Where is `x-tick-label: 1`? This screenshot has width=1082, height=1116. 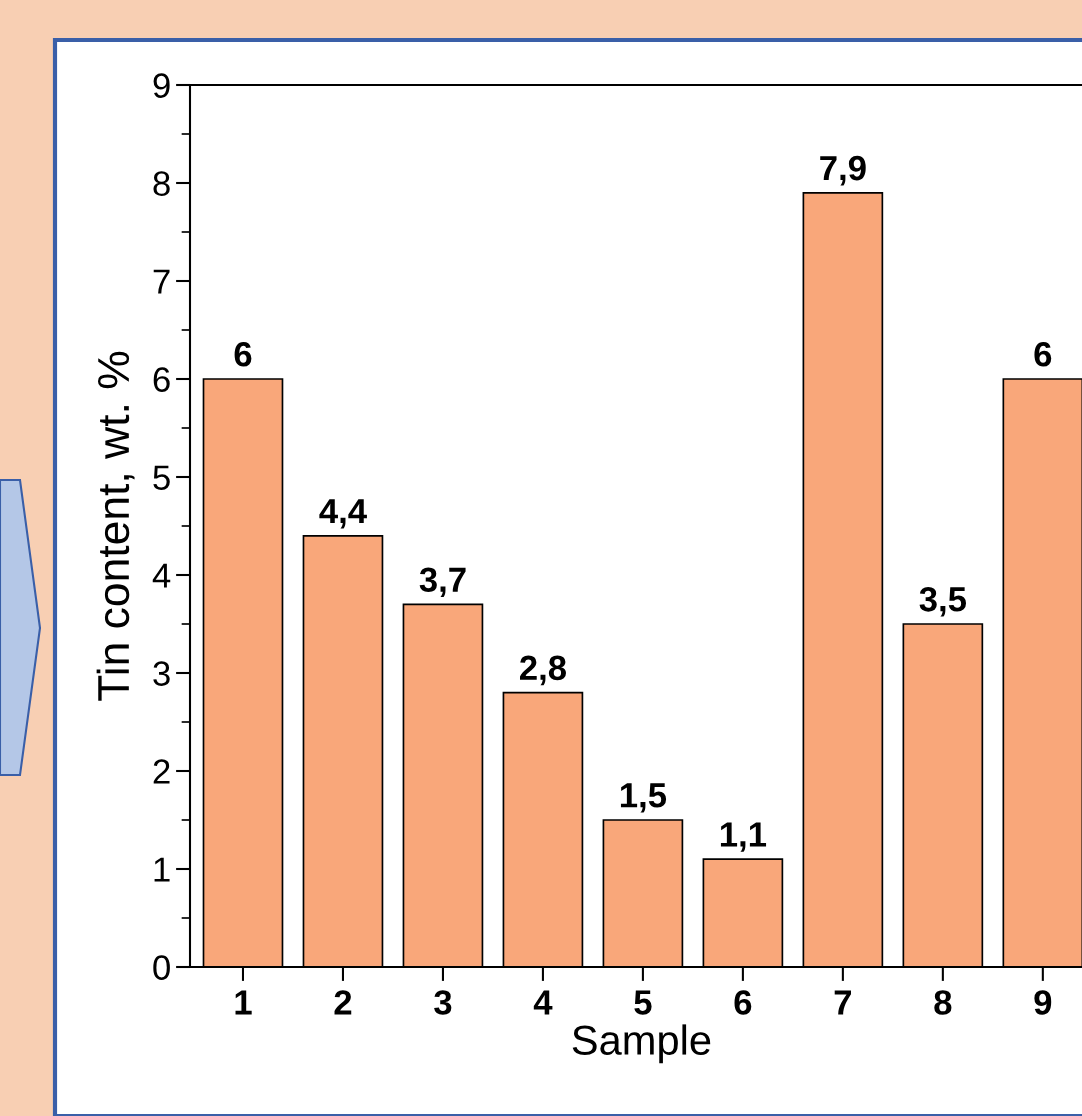
x-tick-label: 1 is located at coordinates (243, 1002).